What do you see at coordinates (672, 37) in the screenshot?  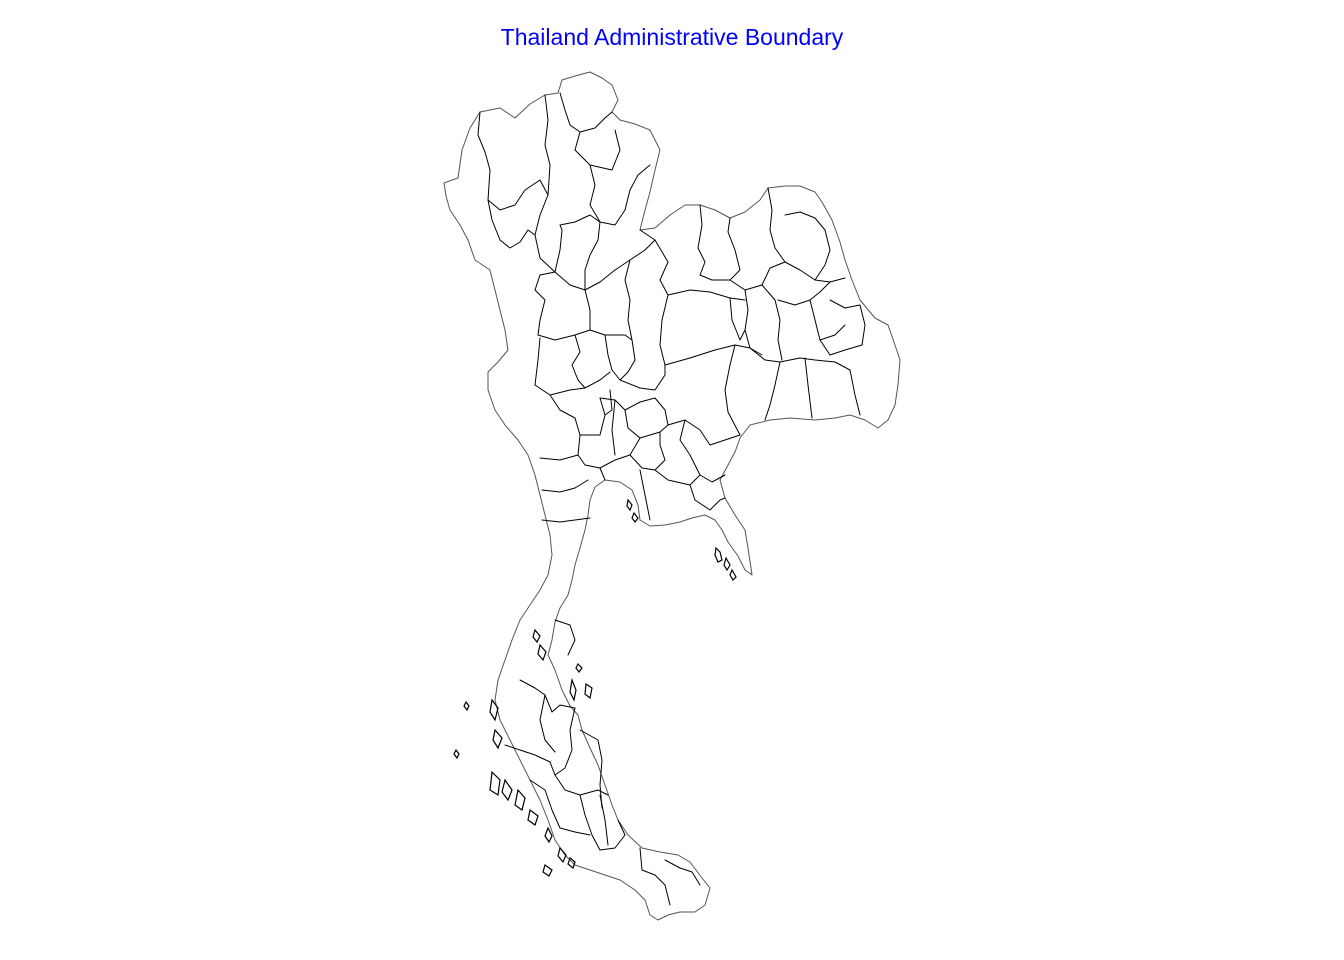 I see `map-title: Thailand Administrative Boundary` at bounding box center [672, 37].